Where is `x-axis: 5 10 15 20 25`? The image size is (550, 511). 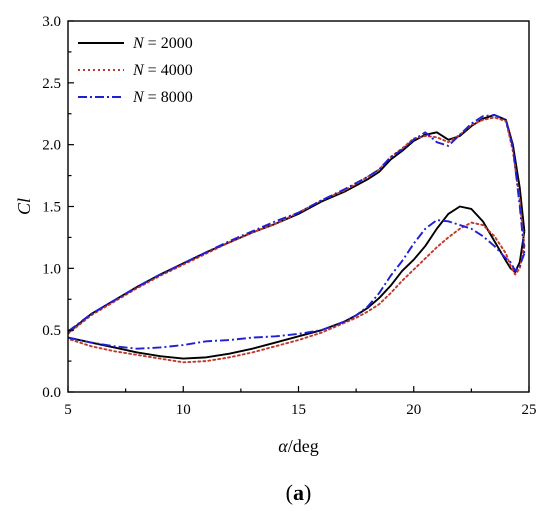
x-axis: 5 10 15 20 25 is located at coordinates (300, 402).